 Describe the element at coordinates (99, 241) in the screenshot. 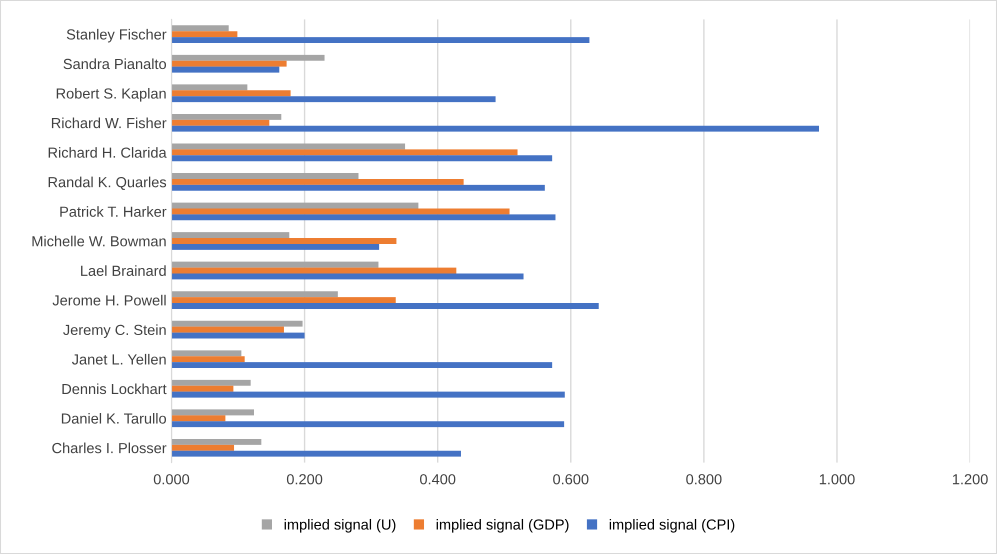

I see `y-tick-label: Michelle W. Bowman` at that location.